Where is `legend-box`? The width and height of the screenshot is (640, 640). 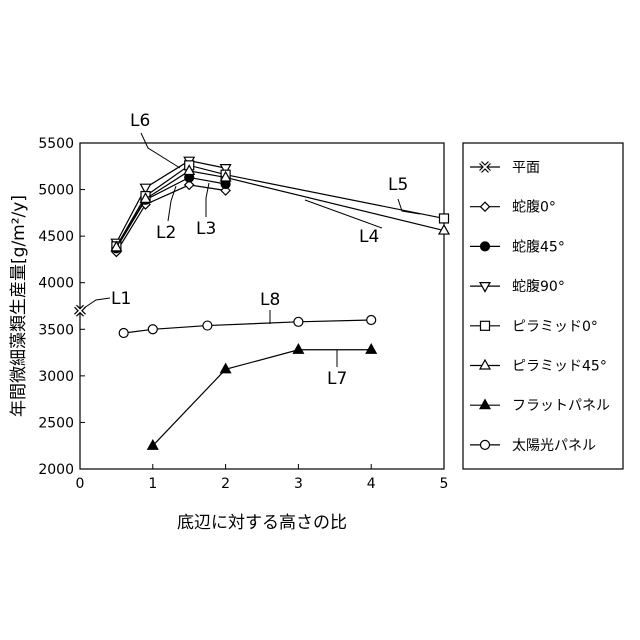 legend-box is located at coordinates (543, 306).